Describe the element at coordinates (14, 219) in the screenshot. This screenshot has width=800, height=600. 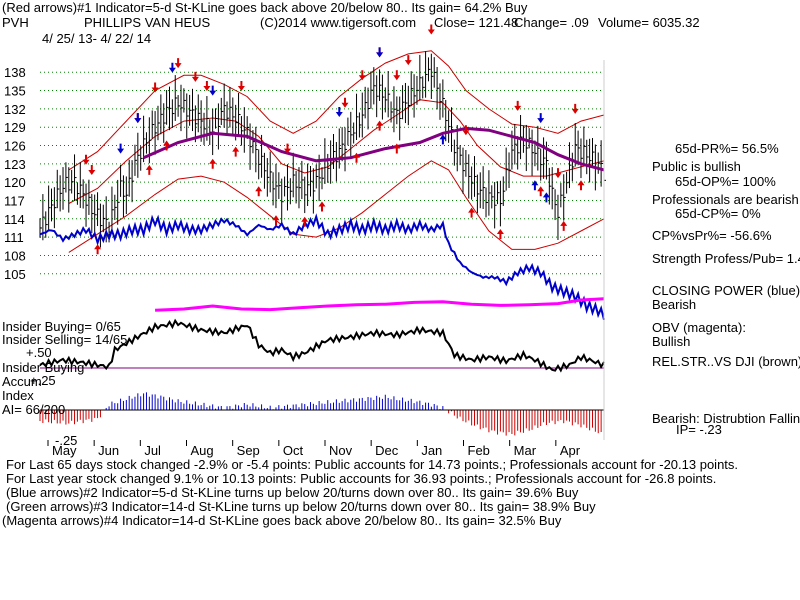
I see `y-tick-label: 114` at that location.